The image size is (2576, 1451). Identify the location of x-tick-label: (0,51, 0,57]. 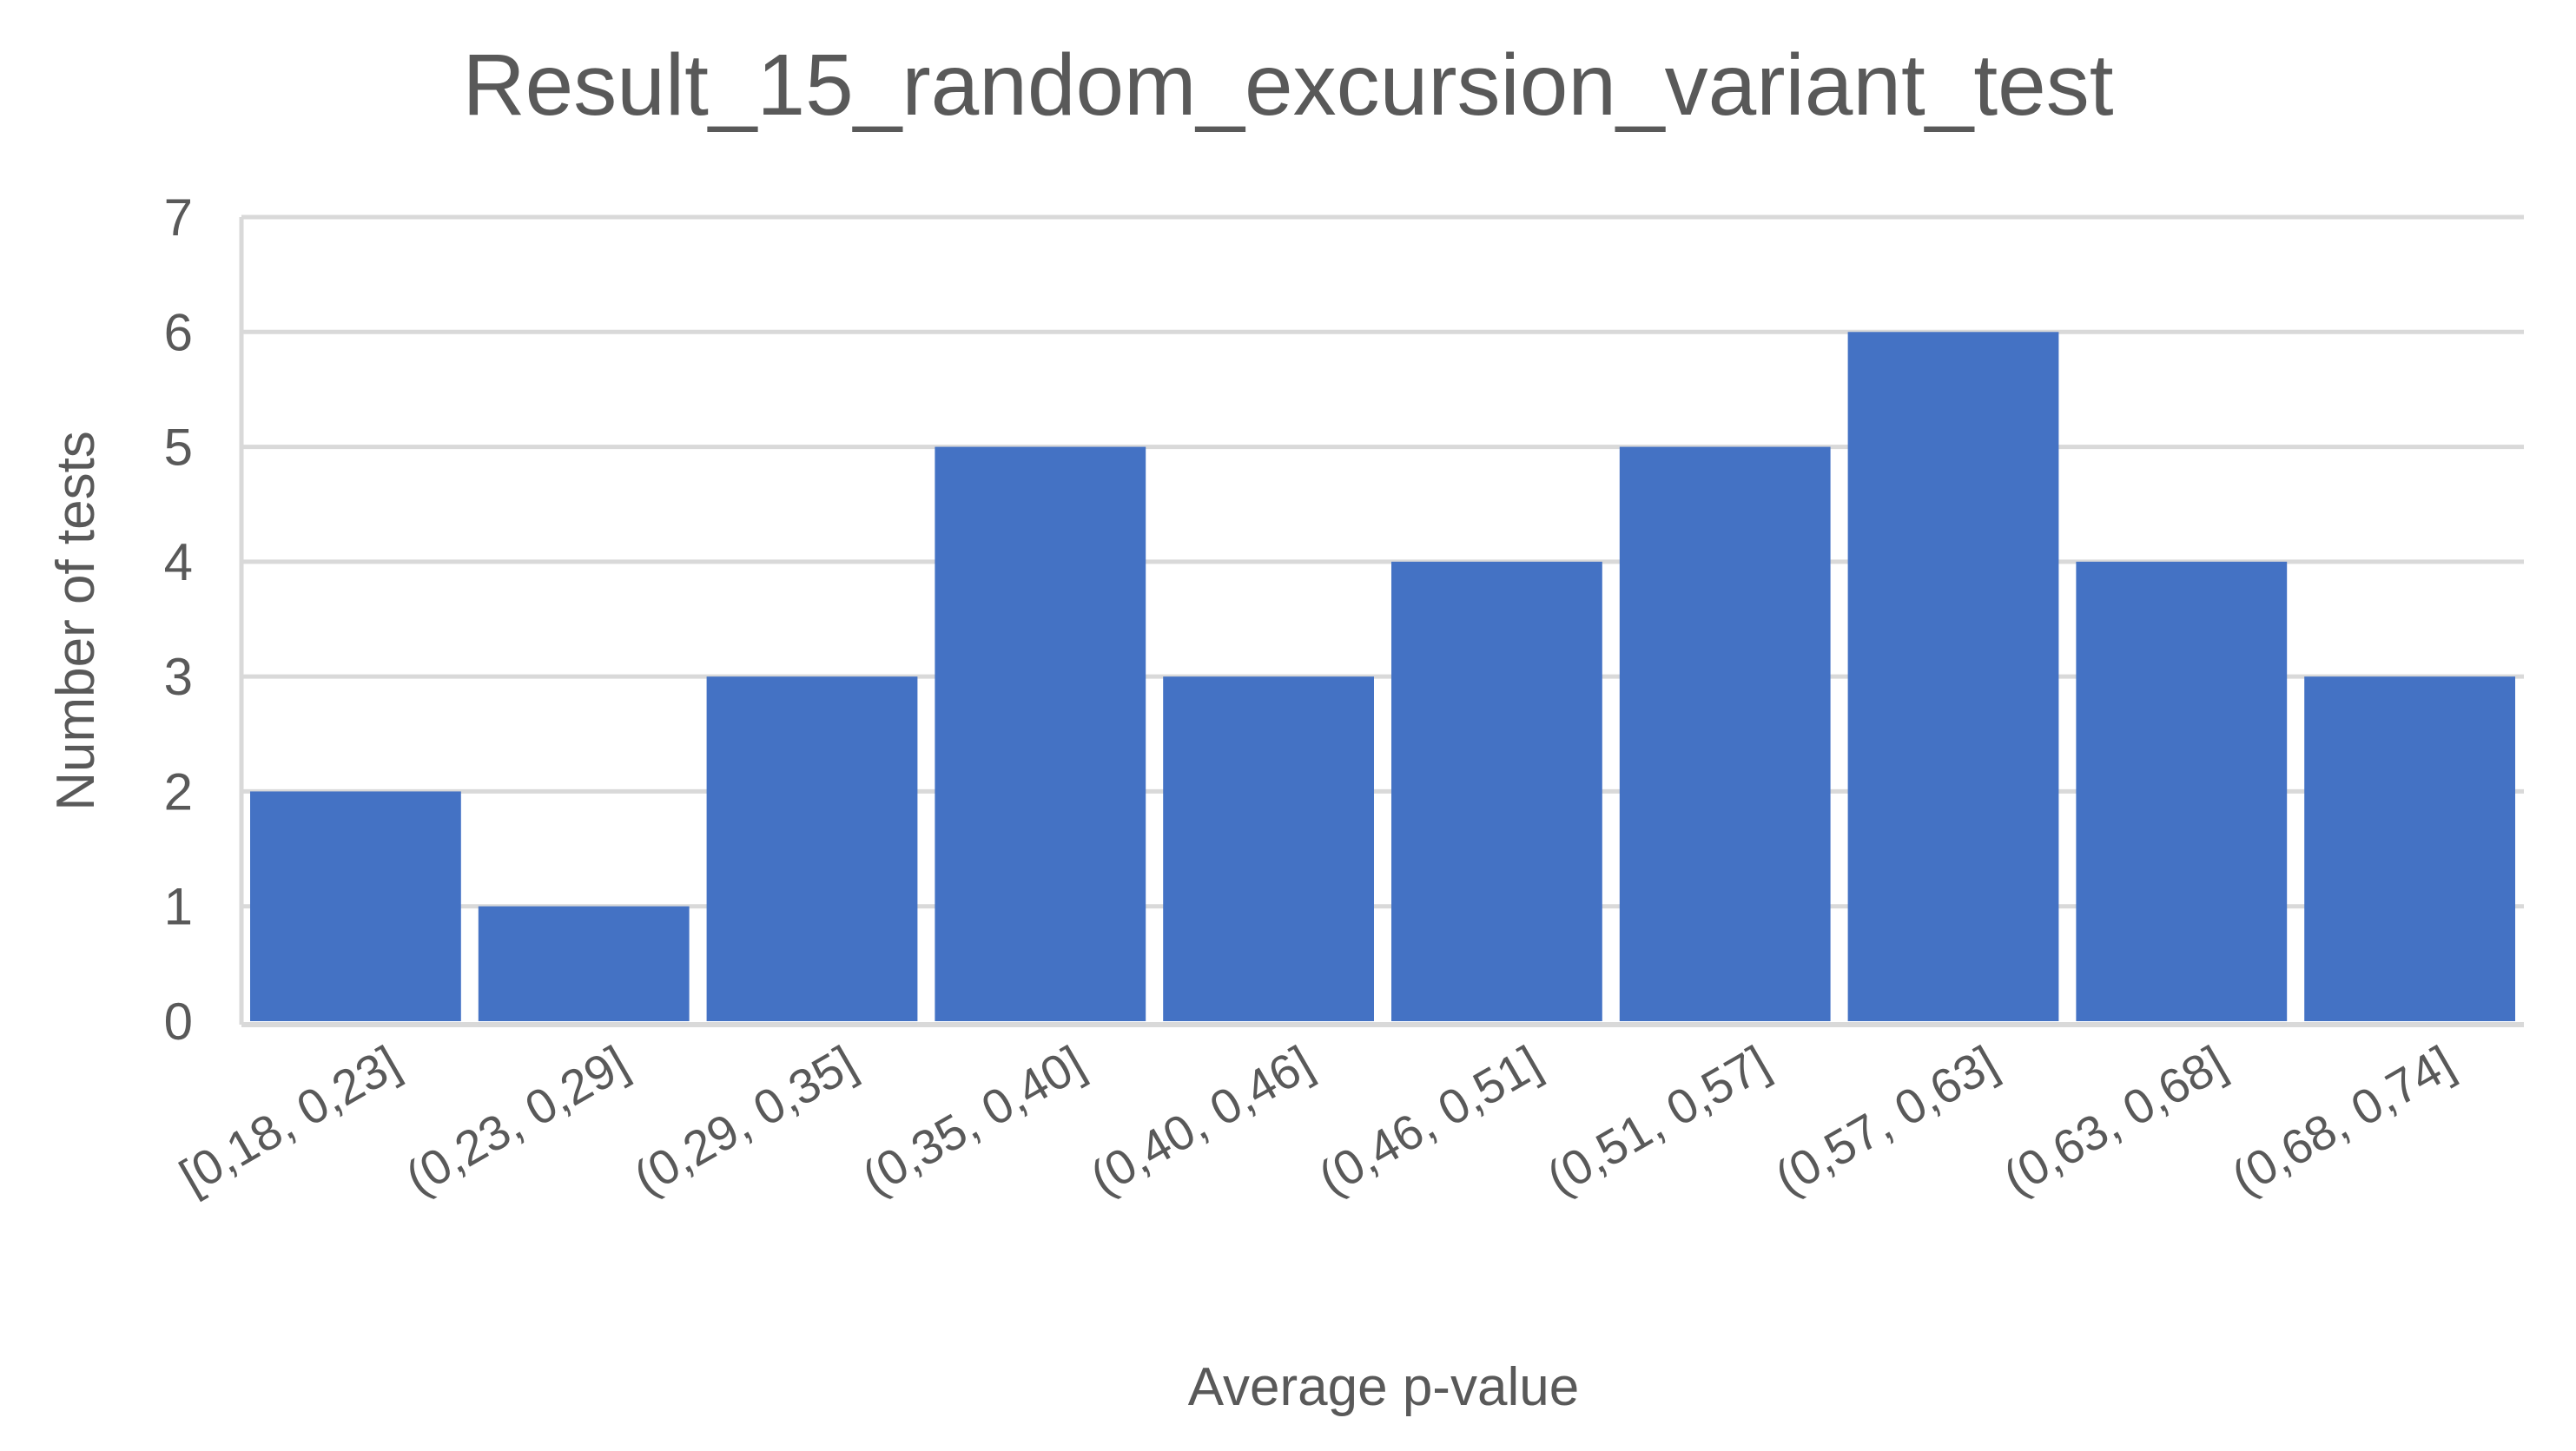
(1657, 1120).